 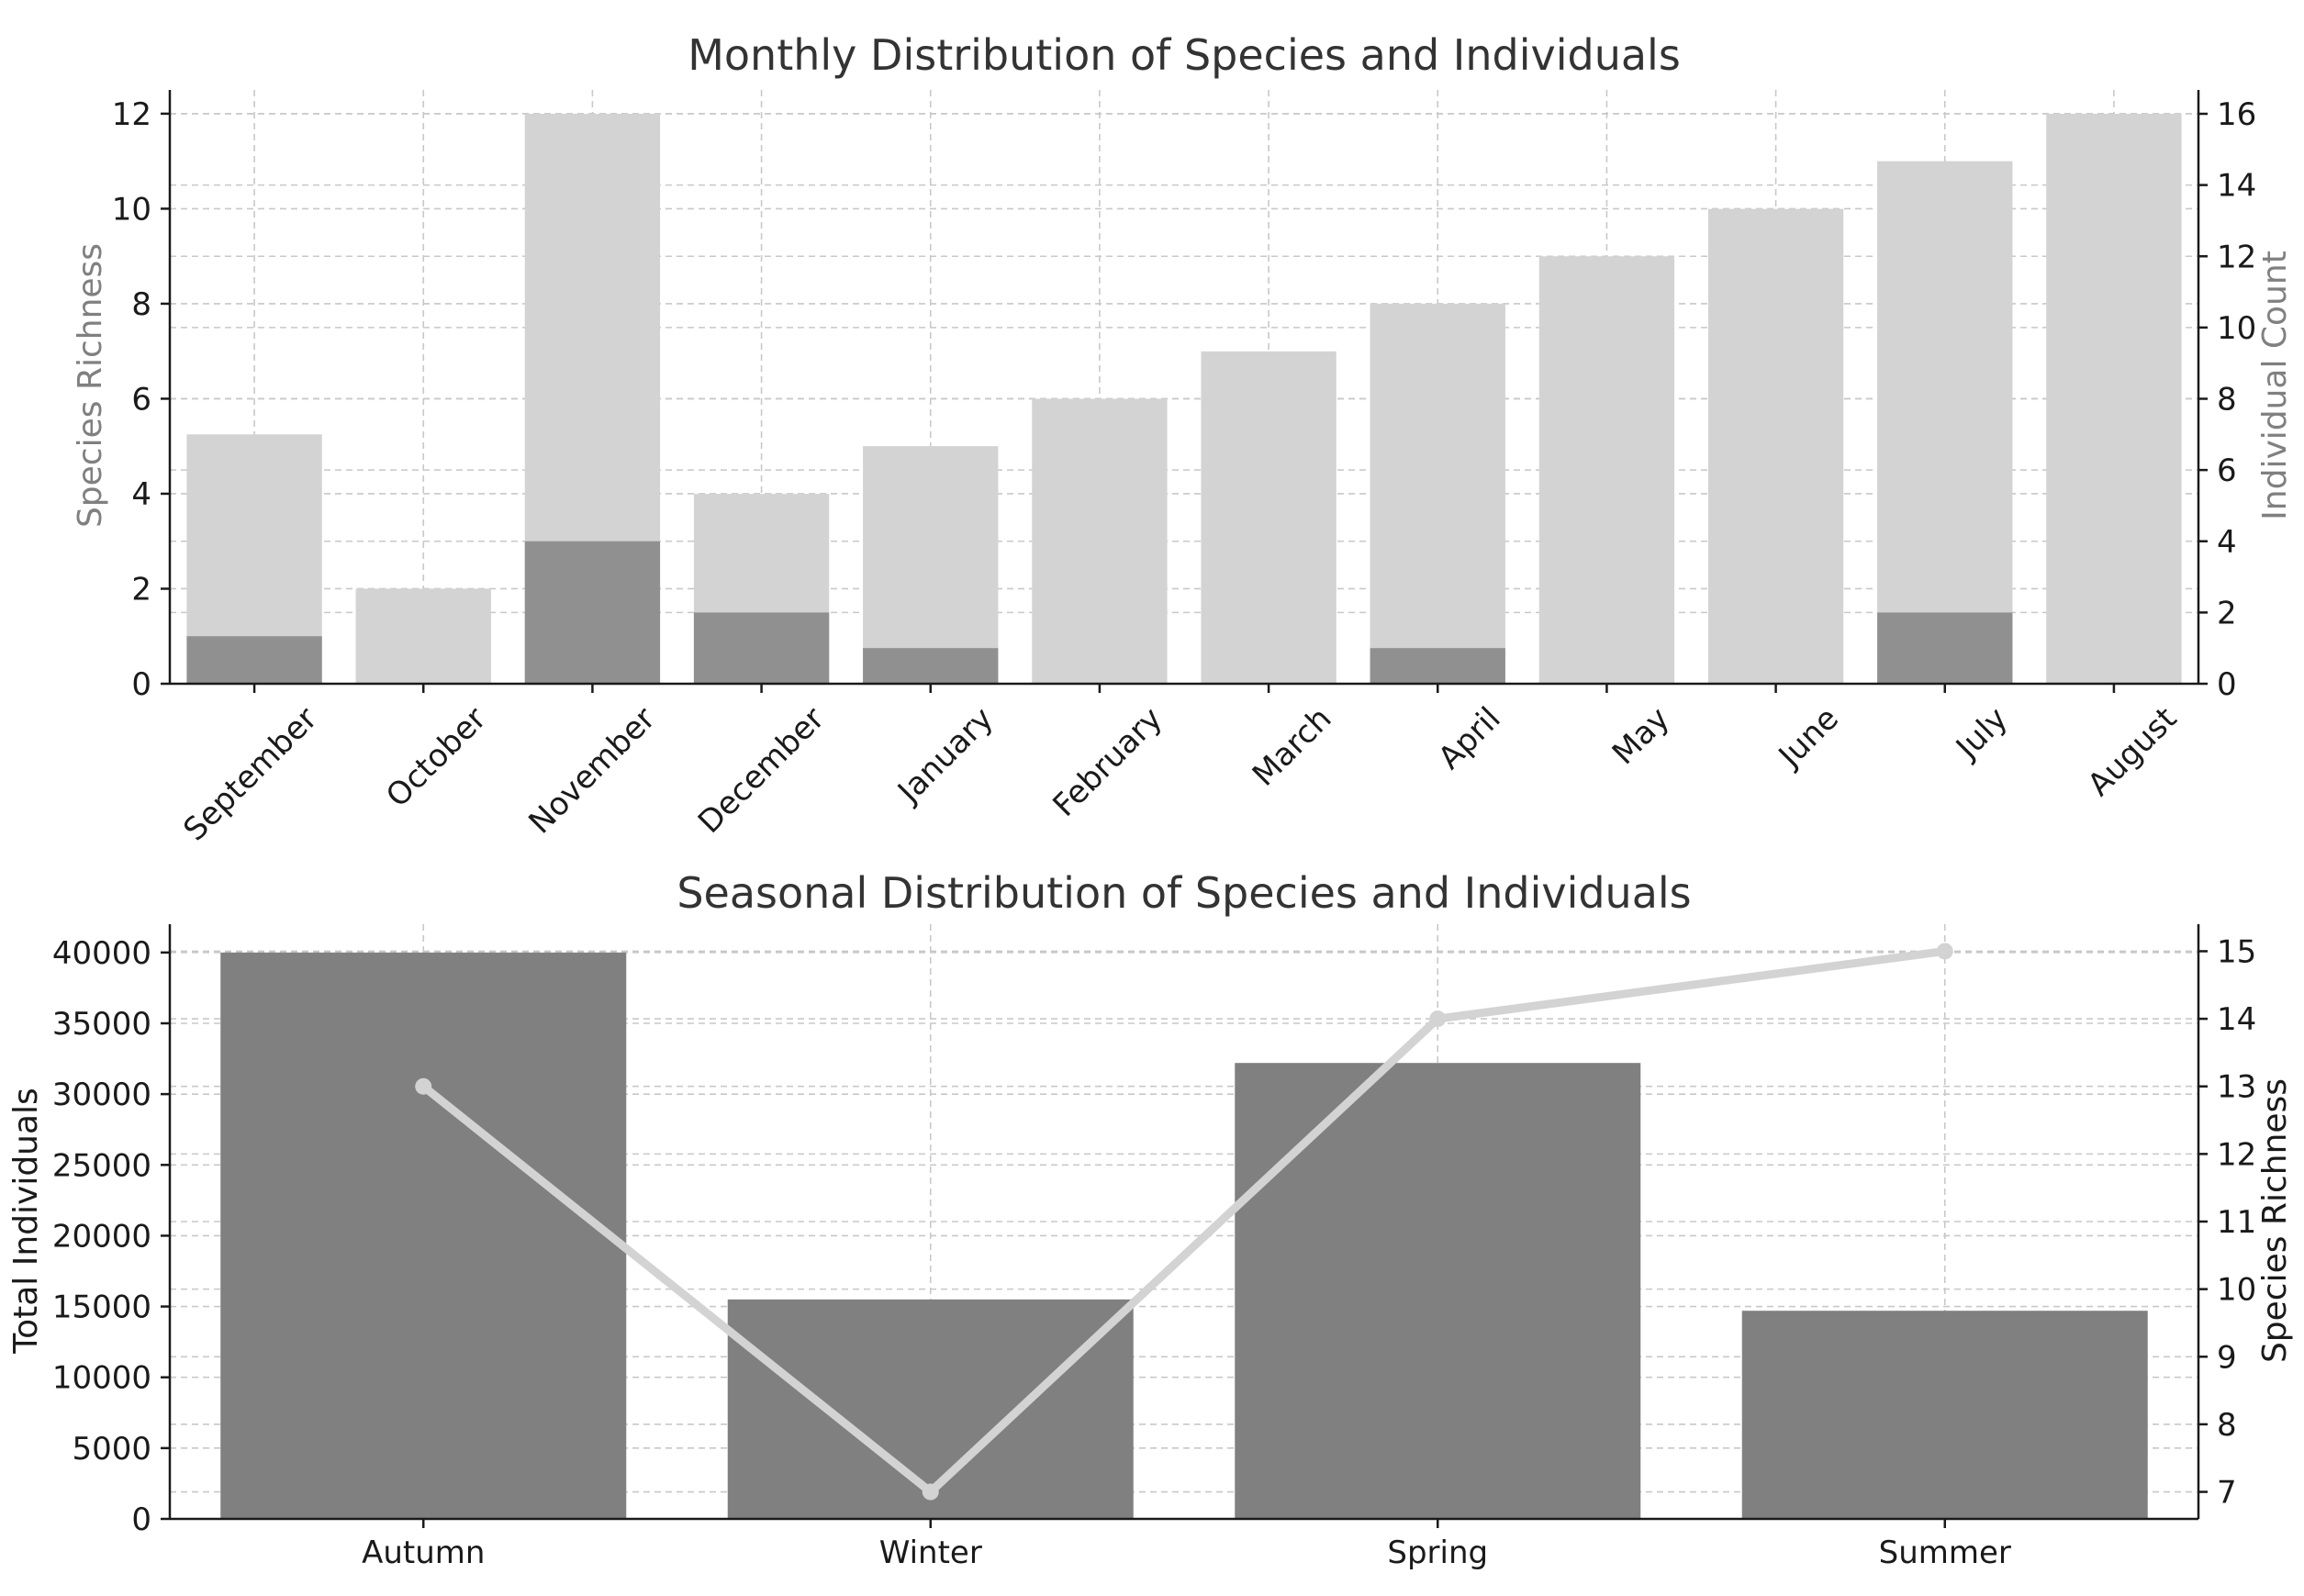 What do you see at coordinates (102, 954) in the screenshot?
I see `tick-label: 40000` at bounding box center [102, 954].